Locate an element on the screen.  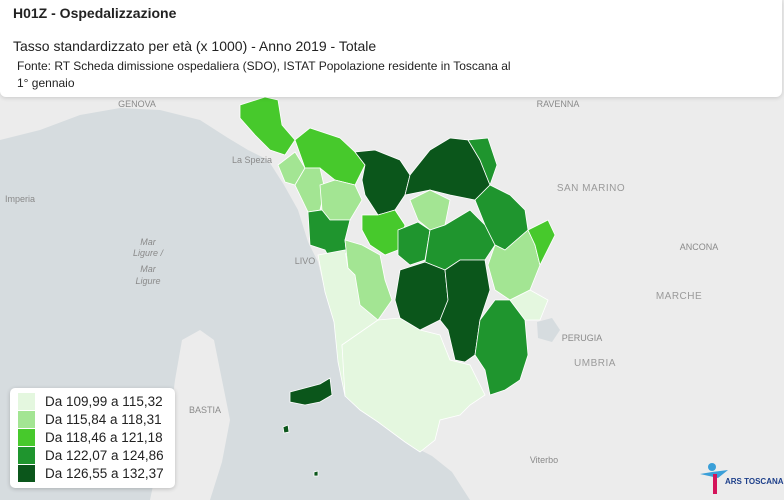
legend-item: Da 126,55 a 132,37 is located at coordinates (96, 473).